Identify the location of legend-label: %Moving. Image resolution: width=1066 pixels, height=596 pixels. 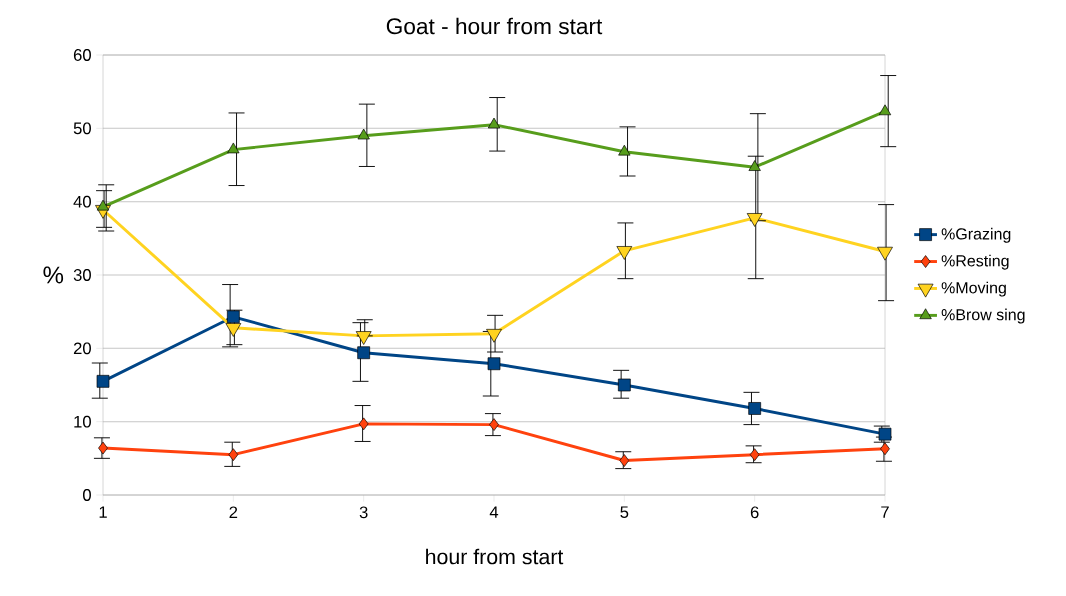
(973, 289).